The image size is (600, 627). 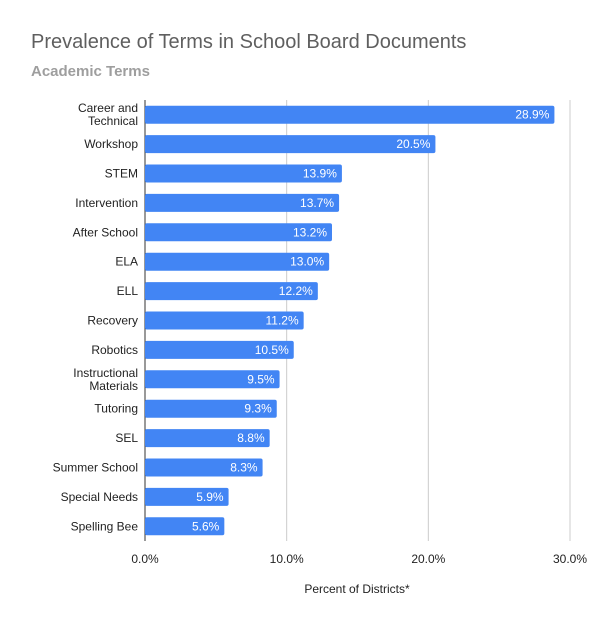 I want to click on data-label: 11.2%, so click(x=282, y=321).